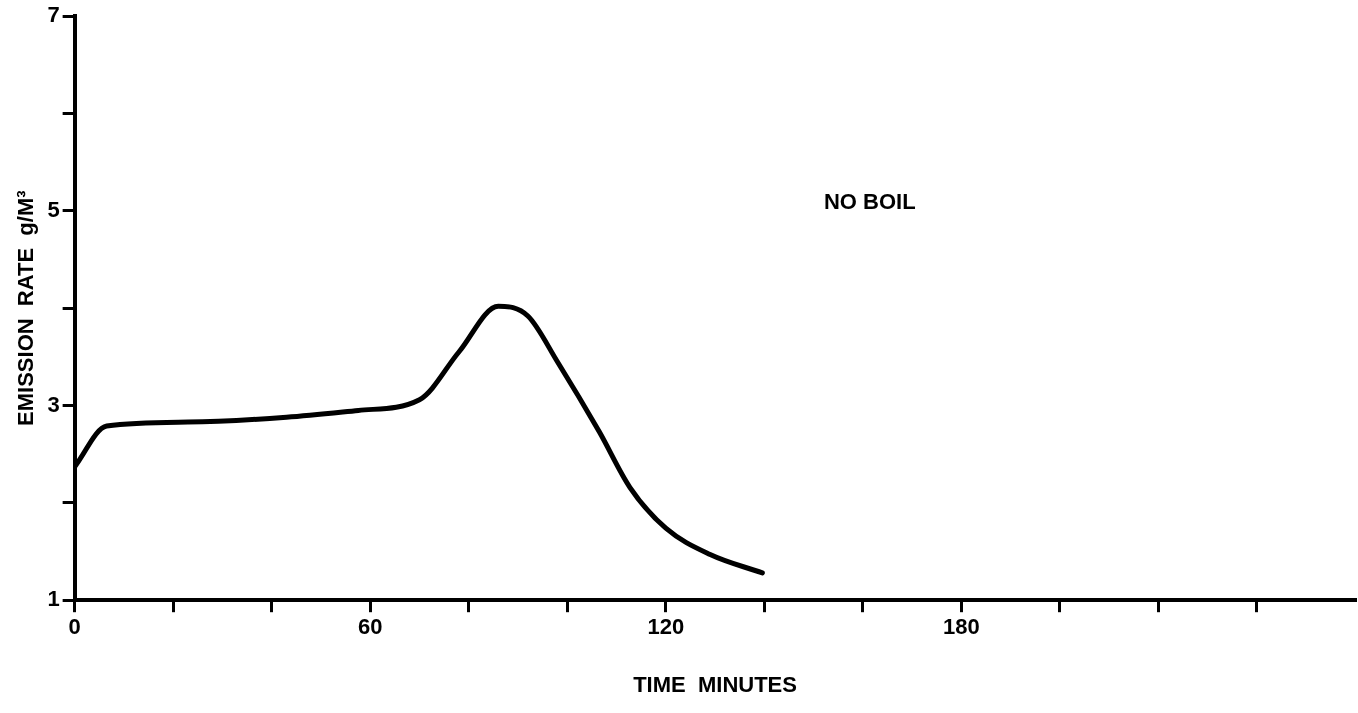 Image resolution: width=1358 pixels, height=713 pixels. I want to click on y-tick-label: 1, so click(53, 599).